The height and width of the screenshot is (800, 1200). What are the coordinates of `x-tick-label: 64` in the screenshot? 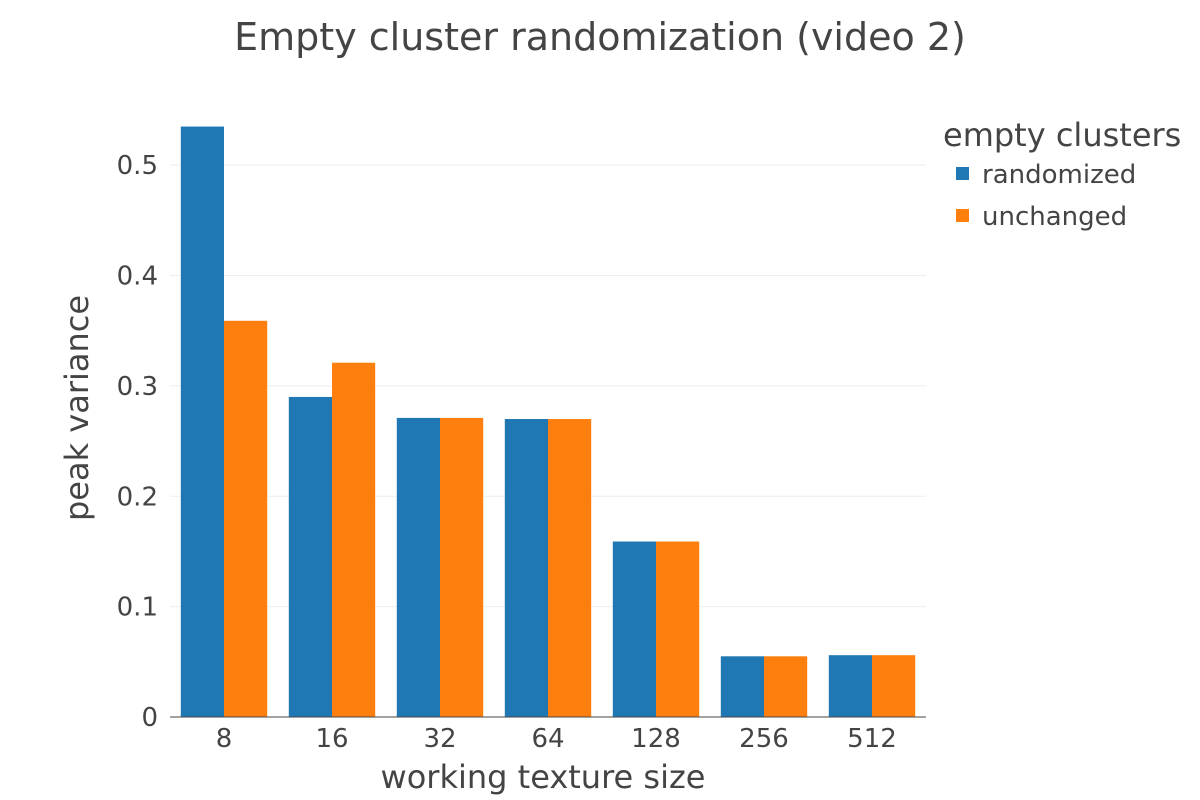 It's located at (547, 739).